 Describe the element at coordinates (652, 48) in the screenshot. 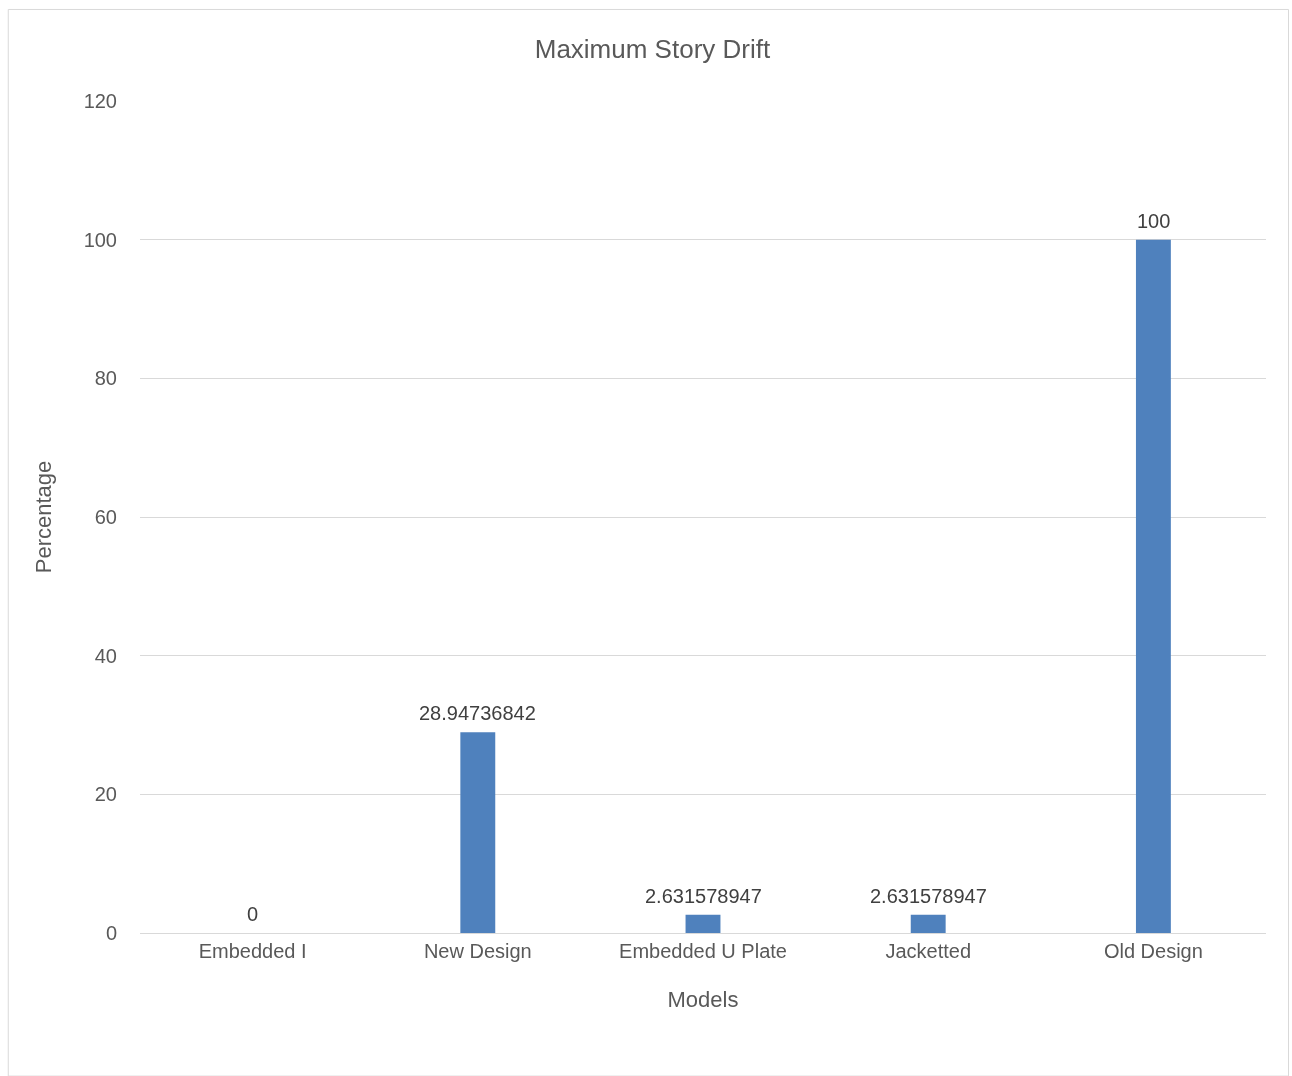

I see `chart-title: Maximum Story Drift` at that location.